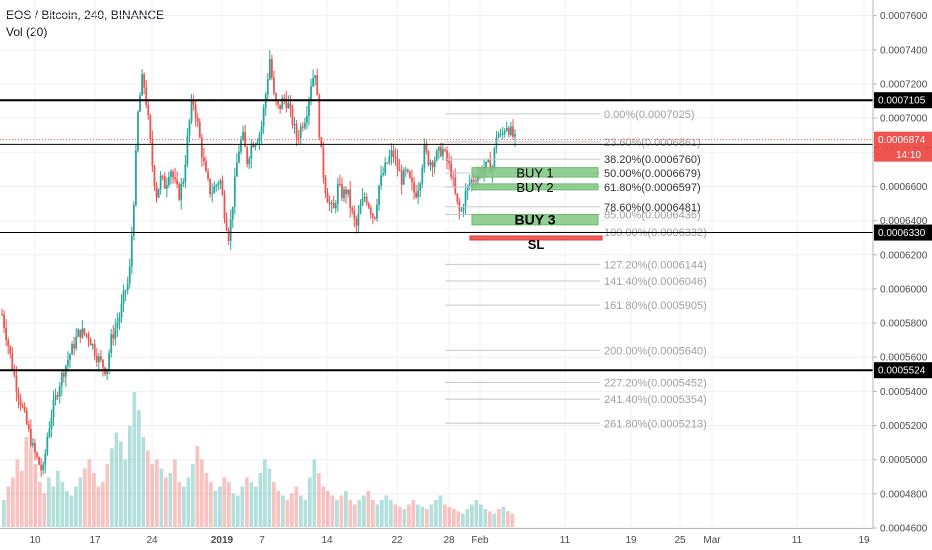 The height and width of the screenshot is (550, 932). I want to click on level-tag-label: 0.0006330, so click(902, 233).